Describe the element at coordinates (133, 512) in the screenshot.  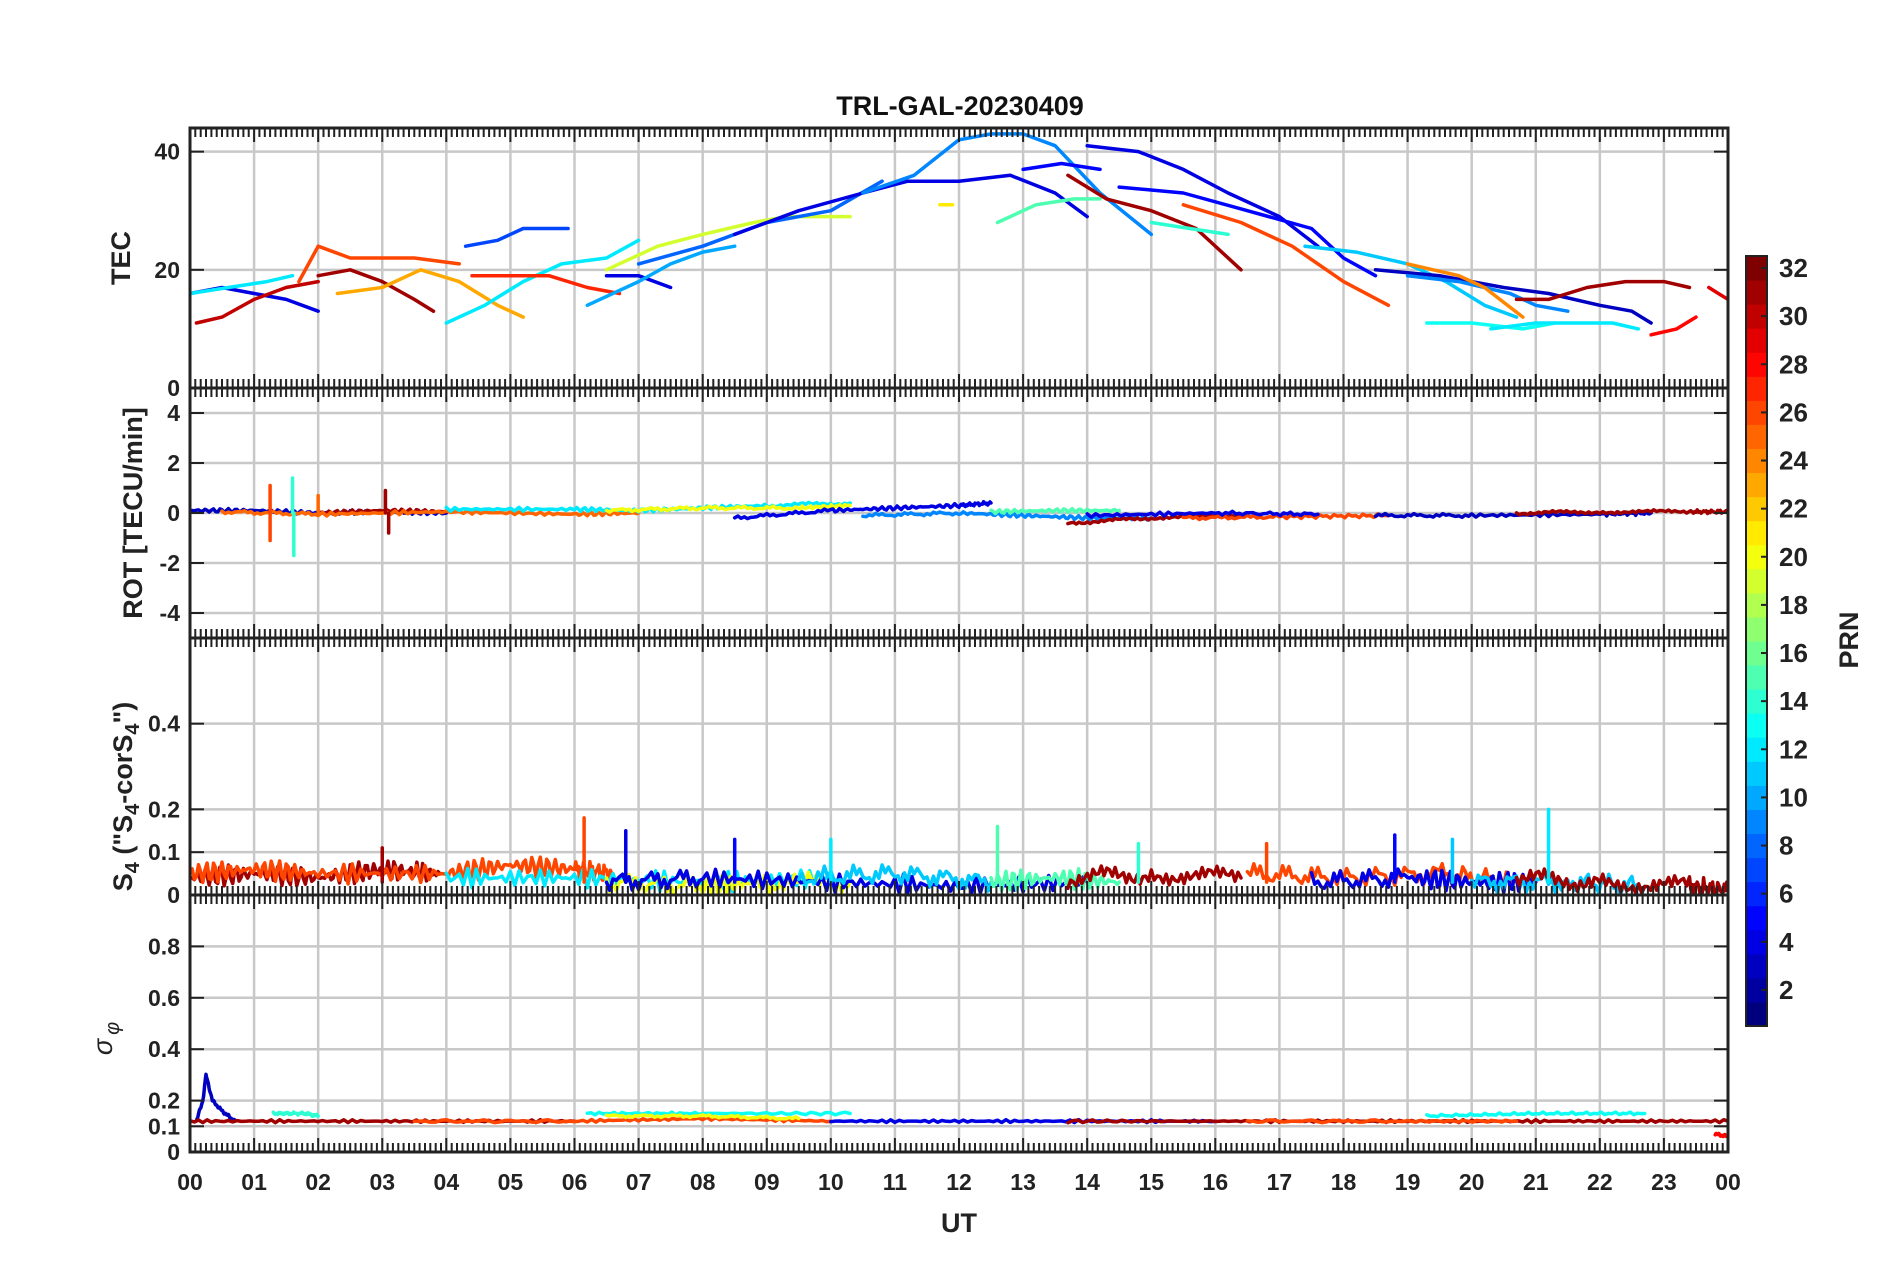
I see `y-axis-label: ROT [TECU/min]` at that location.